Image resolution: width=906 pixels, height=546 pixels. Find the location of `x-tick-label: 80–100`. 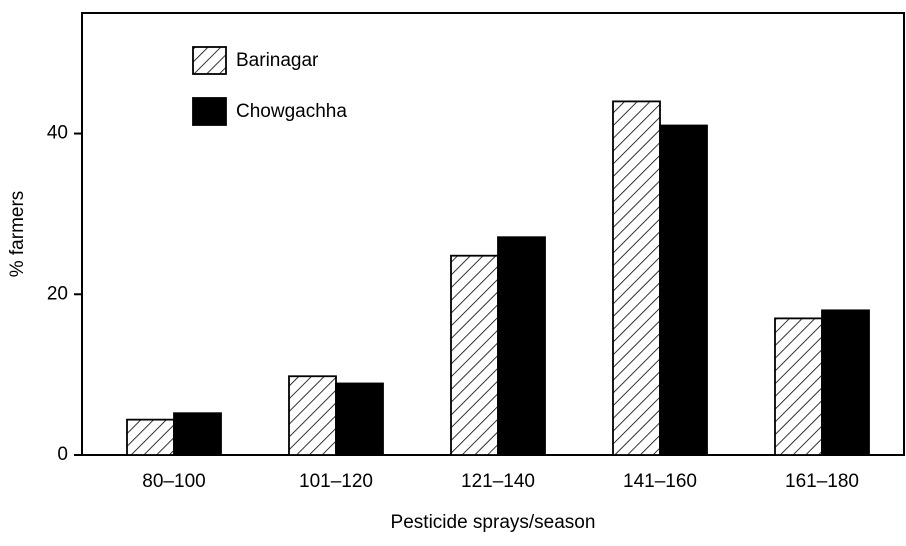

x-tick-label: 80–100 is located at coordinates (173, 481).